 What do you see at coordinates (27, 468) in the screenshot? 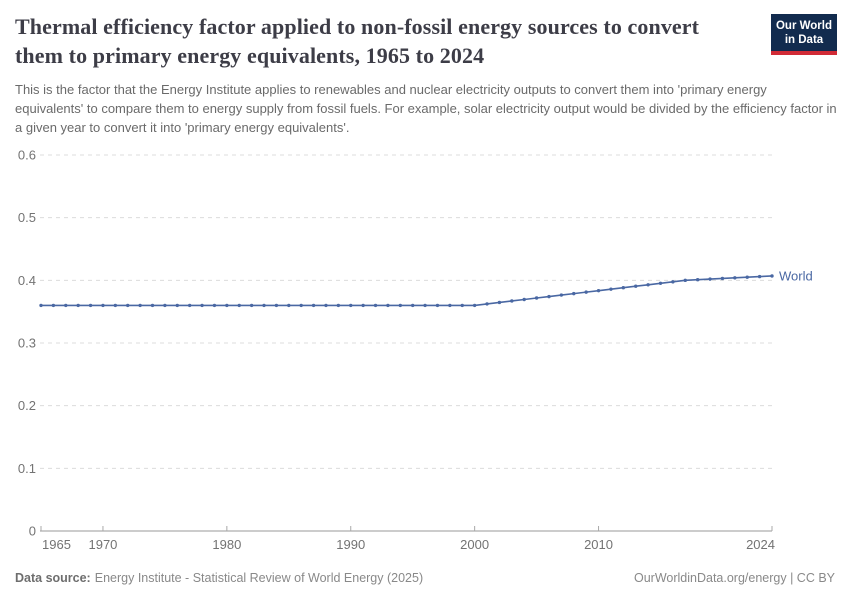
I see `y-tick-label: 0.1` at bounding box center [27, 468].